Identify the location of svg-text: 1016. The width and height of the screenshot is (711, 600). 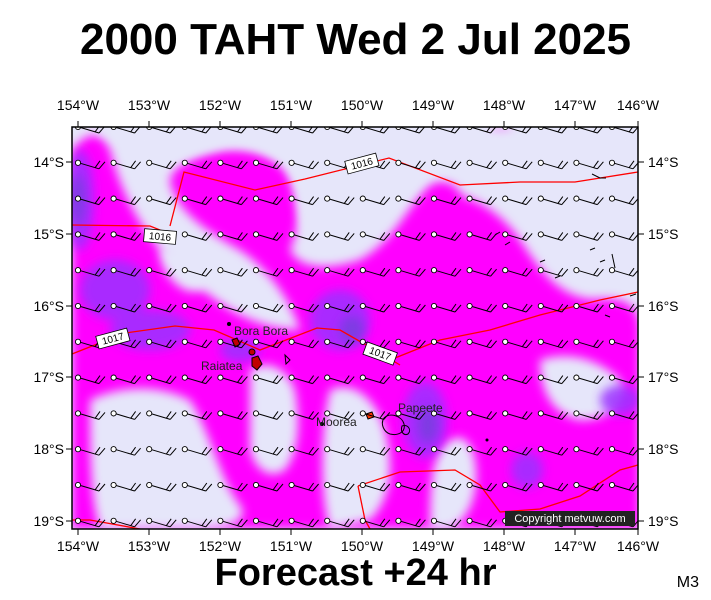
(160, 237).